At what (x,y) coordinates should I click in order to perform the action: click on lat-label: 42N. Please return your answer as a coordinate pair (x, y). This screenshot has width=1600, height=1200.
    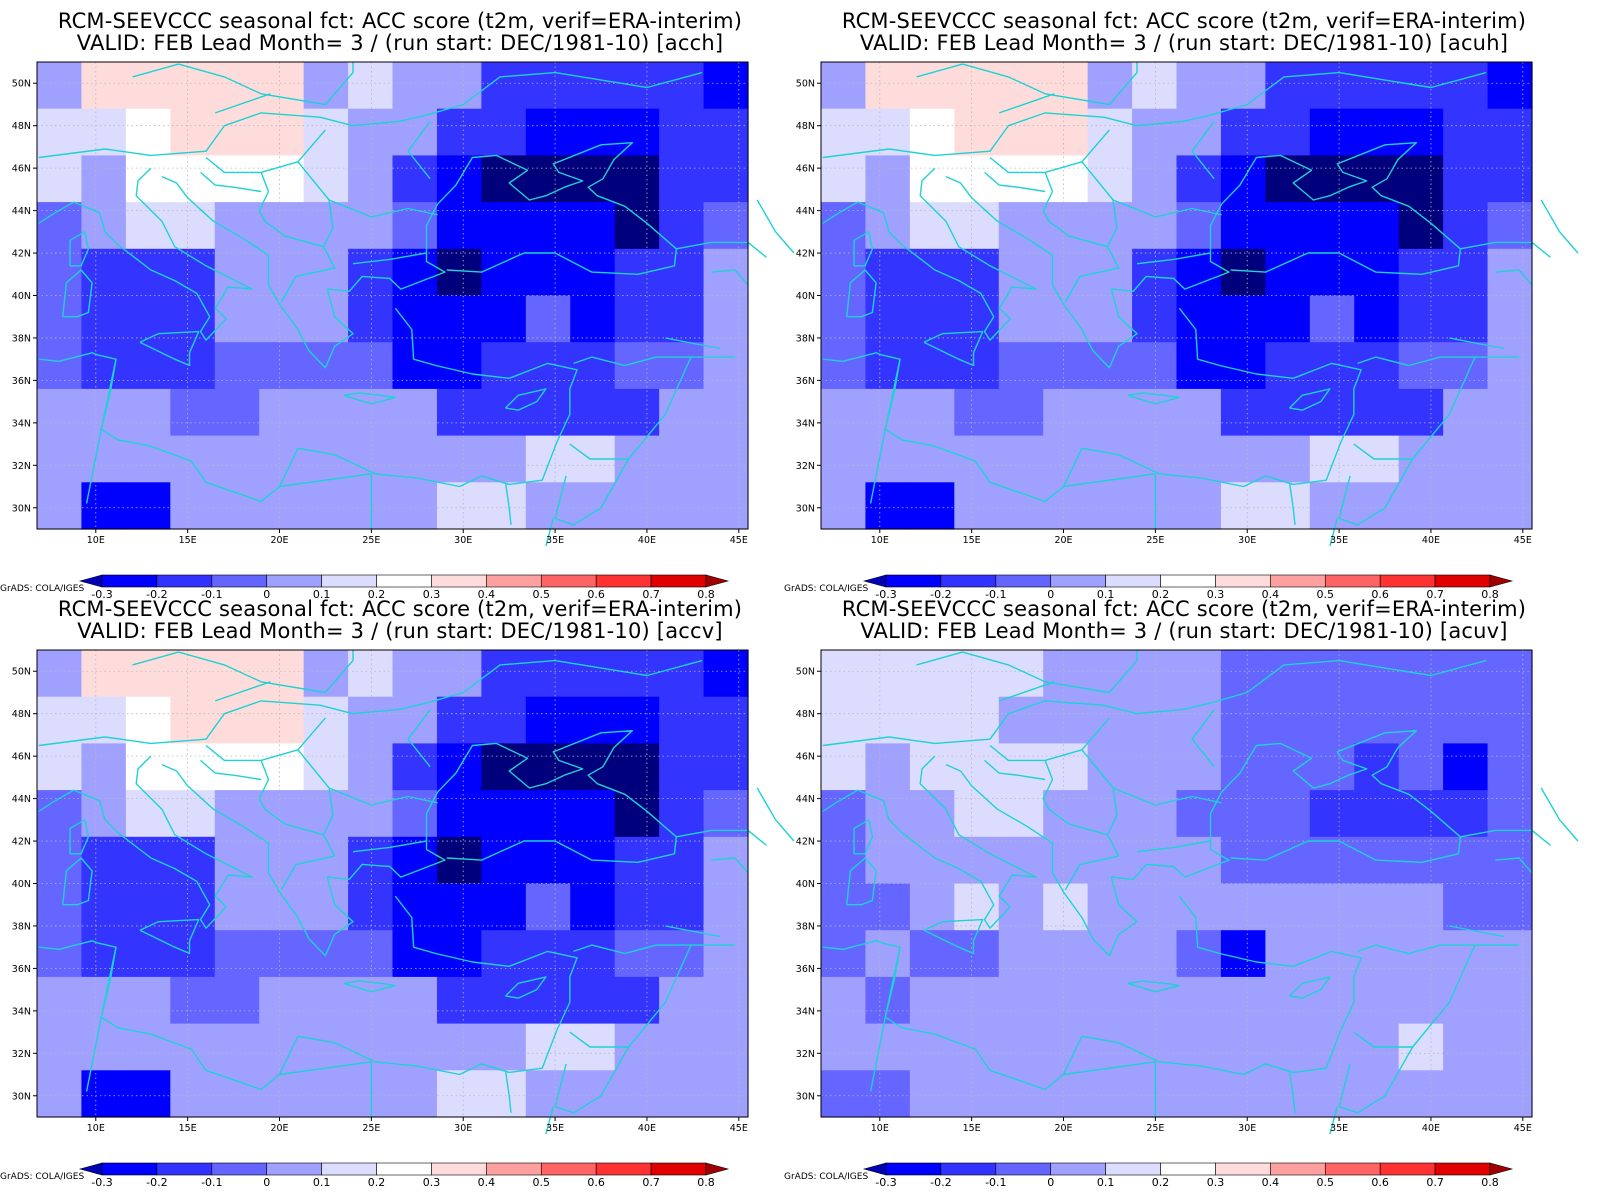
    Looking at the image, I should click on (21, 254).